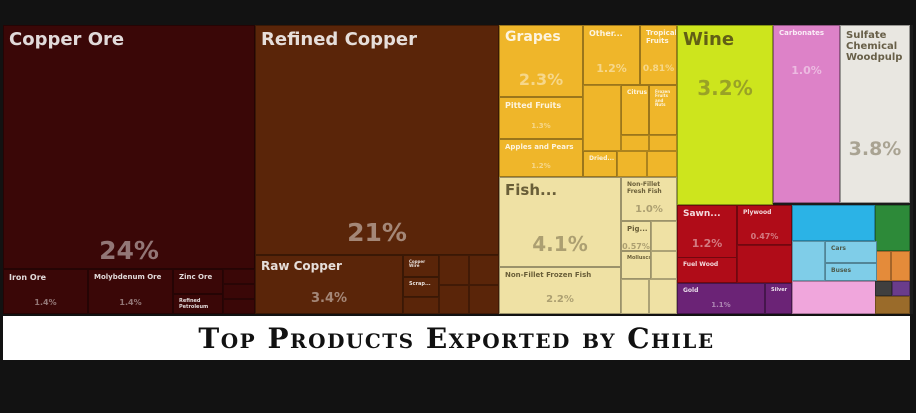  Describe the element at coordinates (663, 98) in the screenshot. I see `tile-label: Frozen Fruits and Nuts` at that location.